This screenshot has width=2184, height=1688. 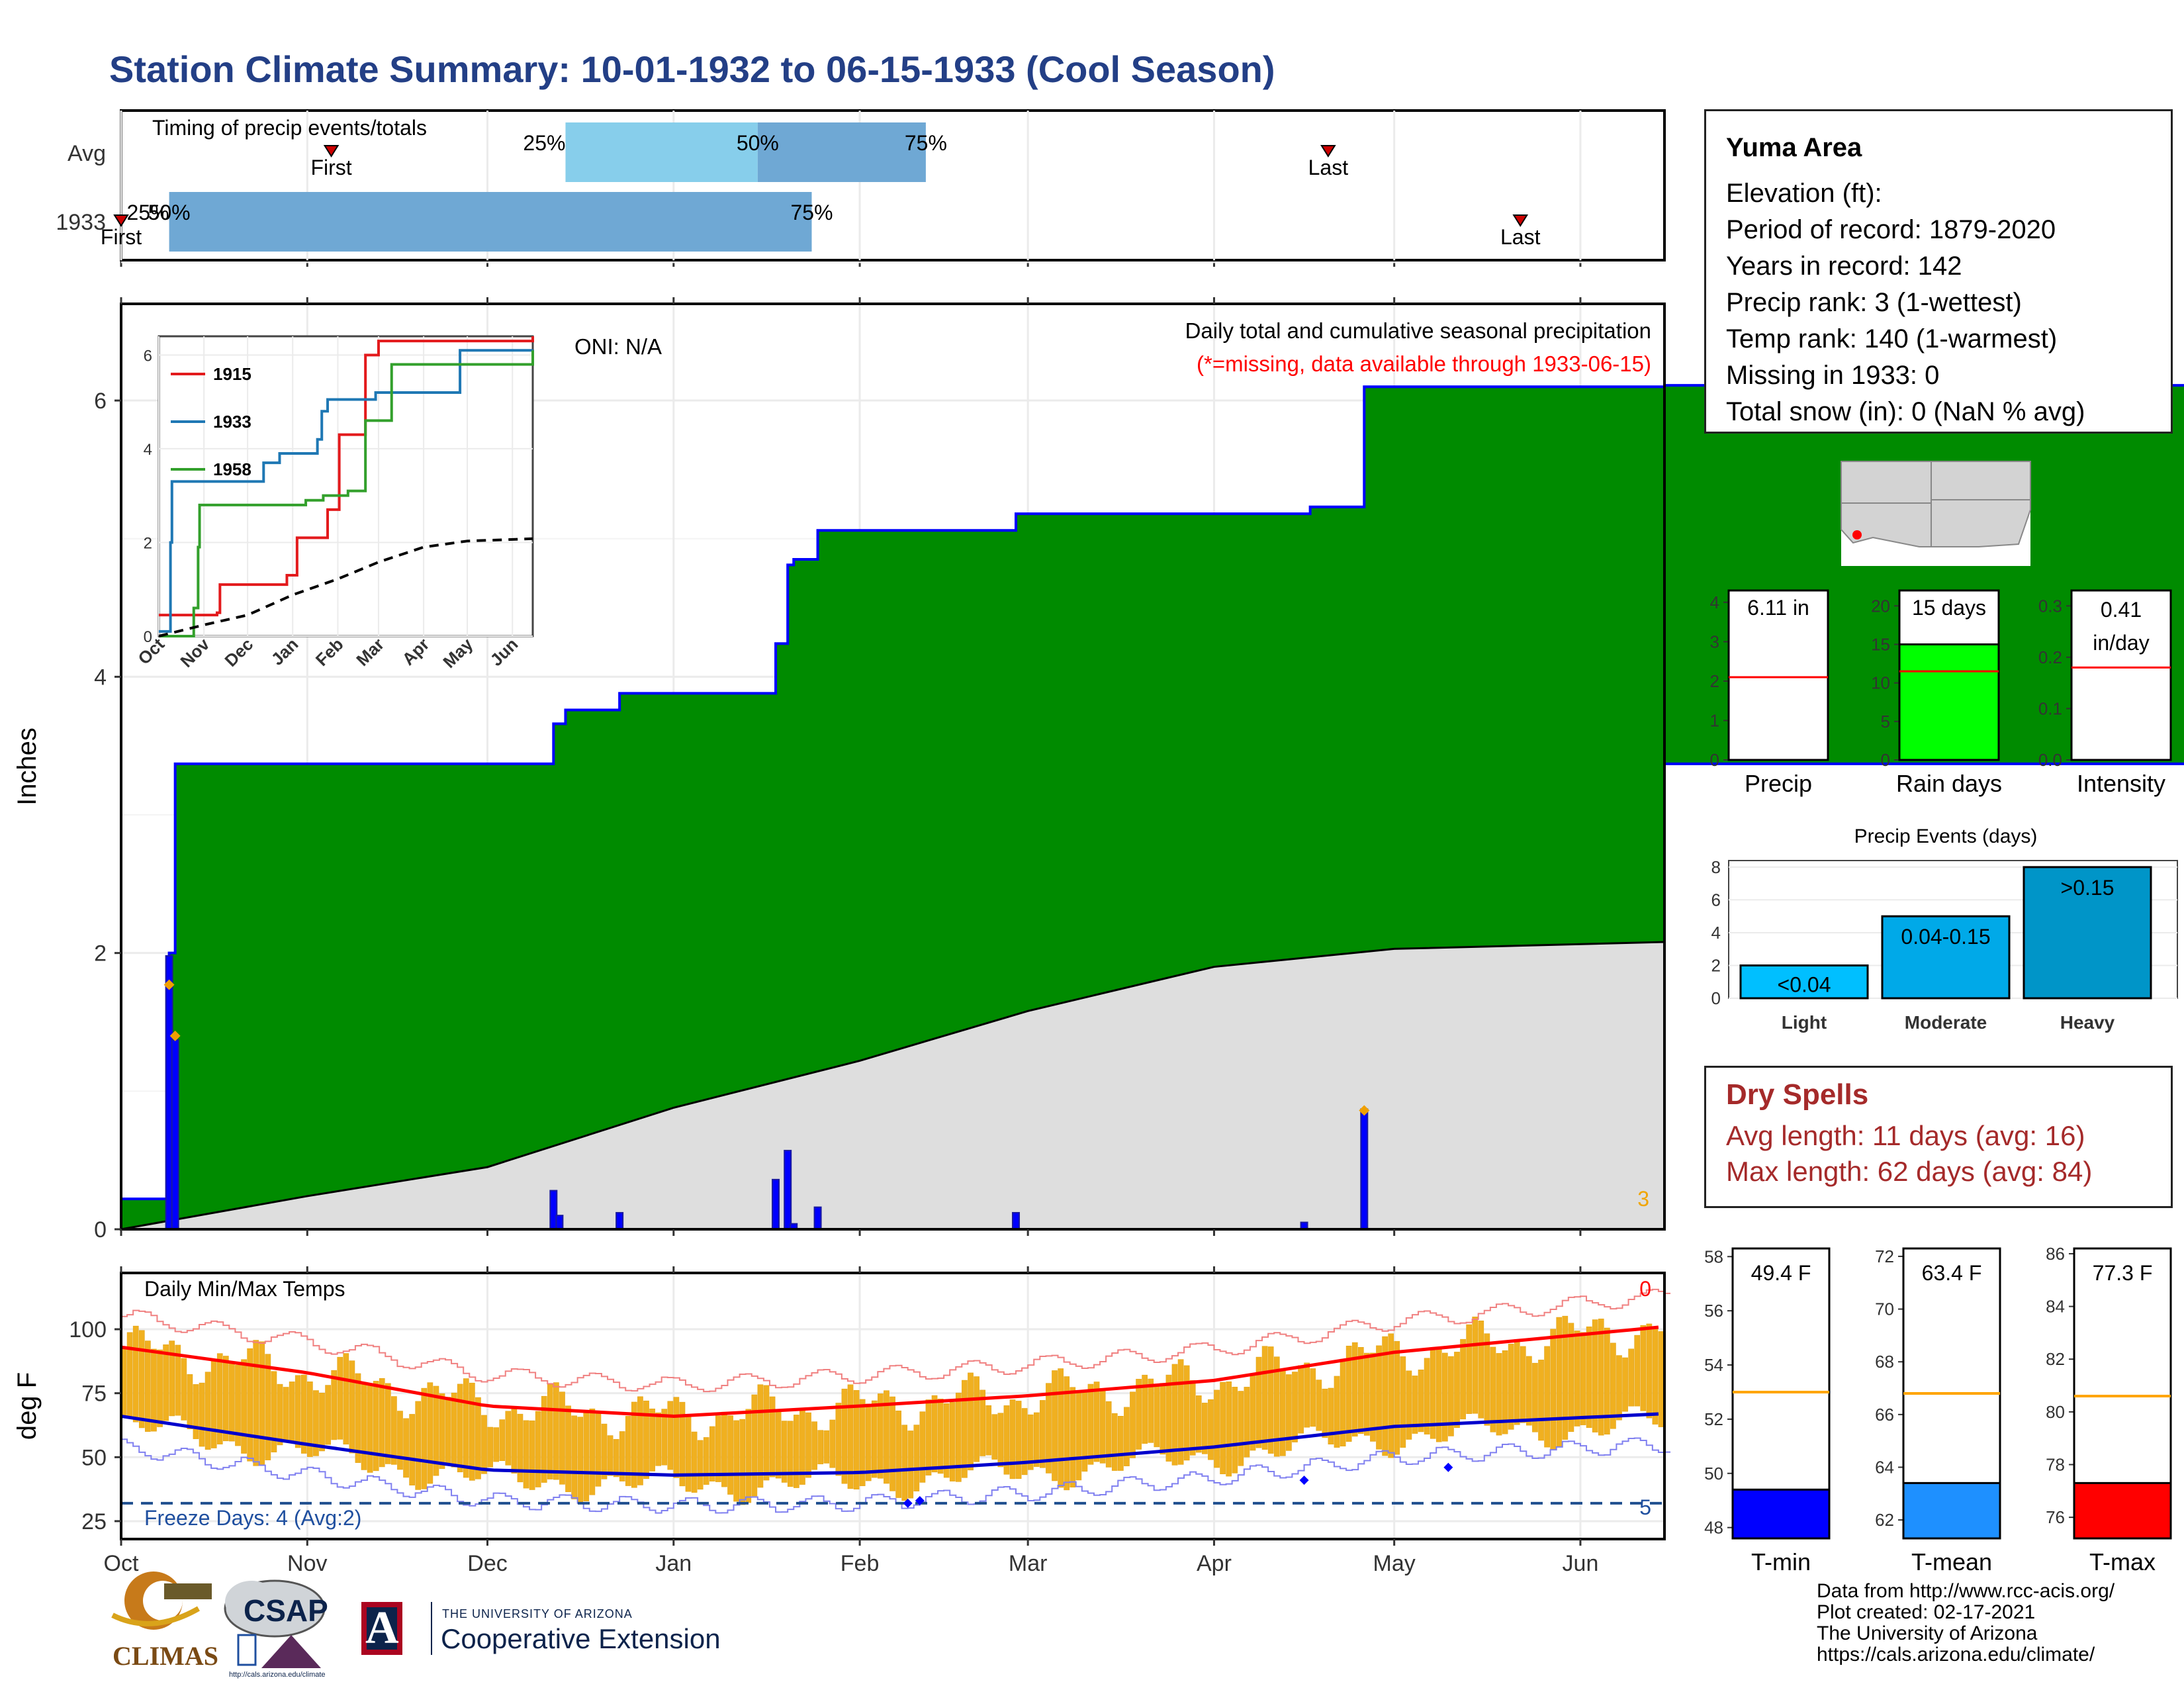 I want to click on inset-legend-label: 1958, so click(x=232, y=469).